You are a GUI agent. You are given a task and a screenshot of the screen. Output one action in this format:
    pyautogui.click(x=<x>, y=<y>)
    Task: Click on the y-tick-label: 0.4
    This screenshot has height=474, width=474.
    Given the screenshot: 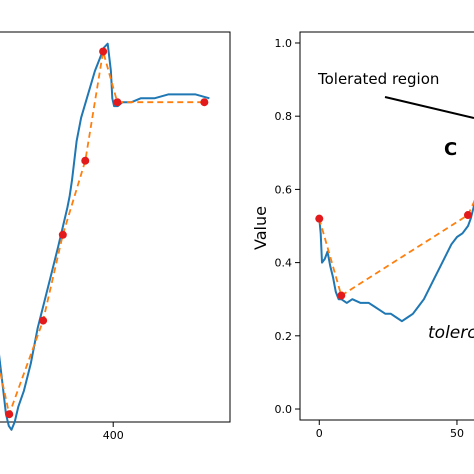 What is the action you would take?
    pyautogui.click(x=284, y=263)
    